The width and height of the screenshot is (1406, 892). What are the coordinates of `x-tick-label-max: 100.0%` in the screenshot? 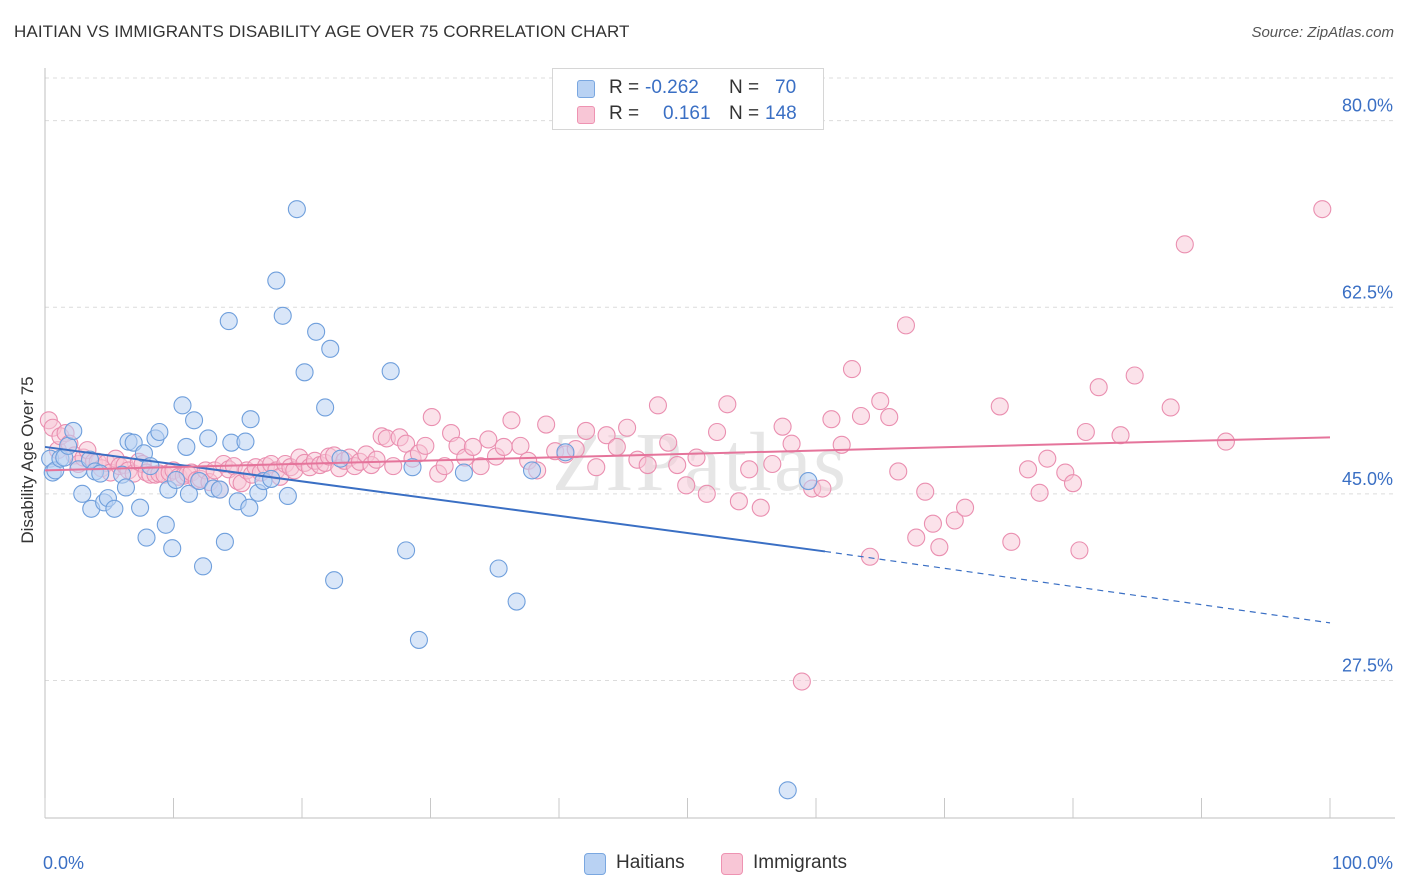 It's located at (1362, 863).